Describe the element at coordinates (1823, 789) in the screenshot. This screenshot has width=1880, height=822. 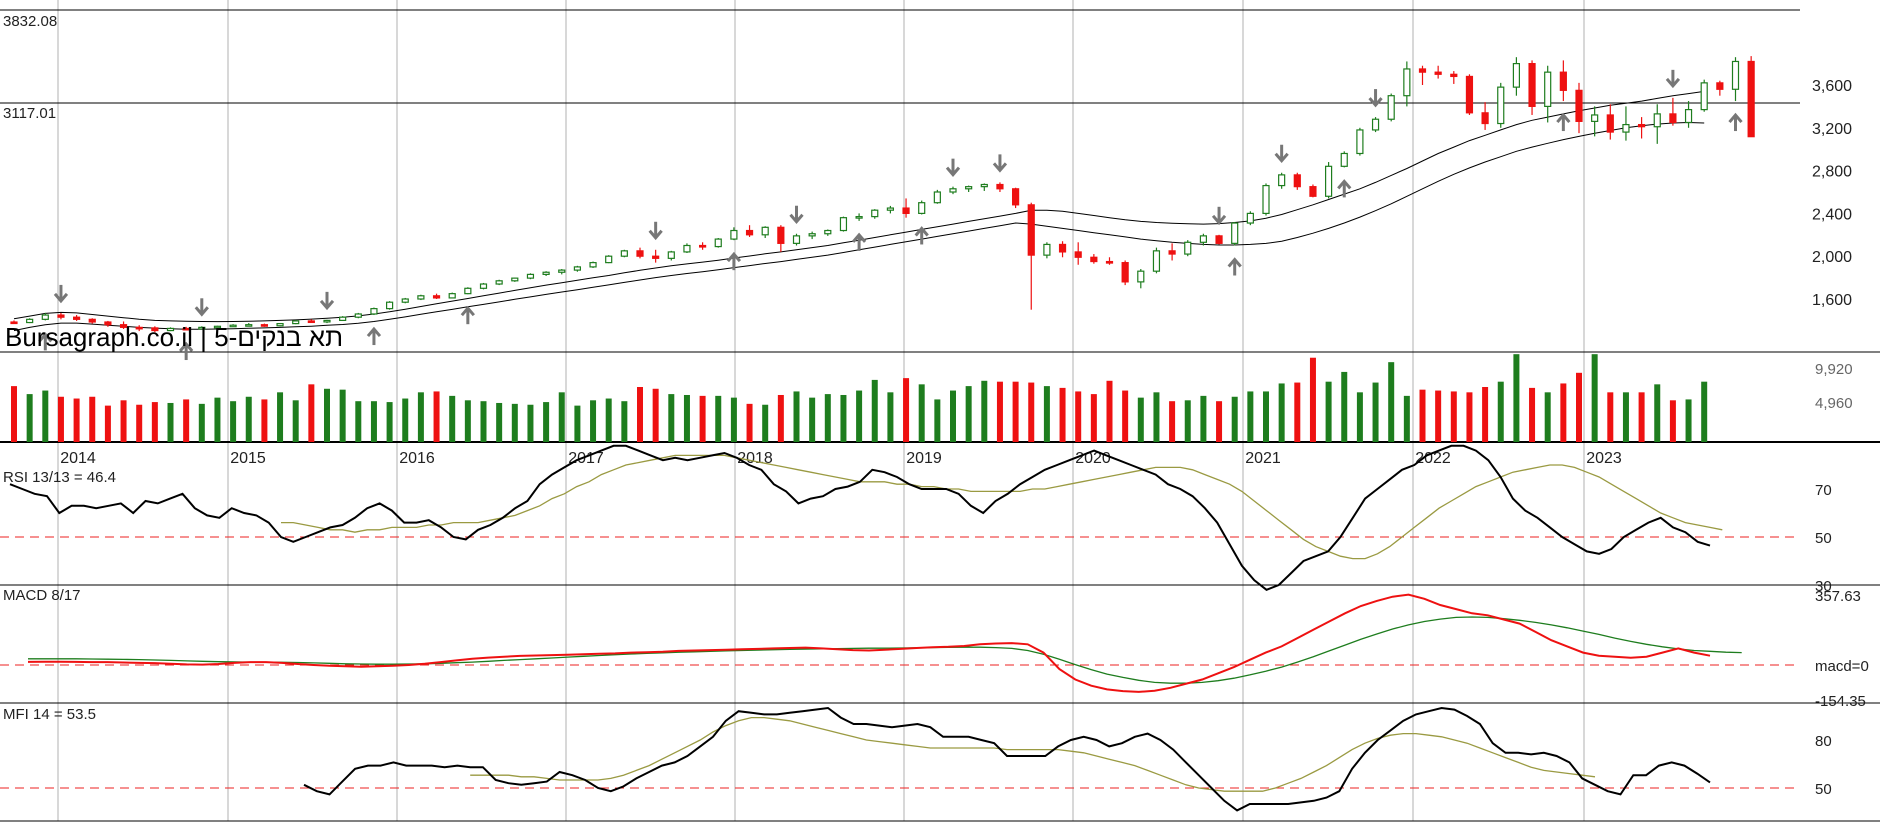
I see `mfi-tick: 50` at that location.